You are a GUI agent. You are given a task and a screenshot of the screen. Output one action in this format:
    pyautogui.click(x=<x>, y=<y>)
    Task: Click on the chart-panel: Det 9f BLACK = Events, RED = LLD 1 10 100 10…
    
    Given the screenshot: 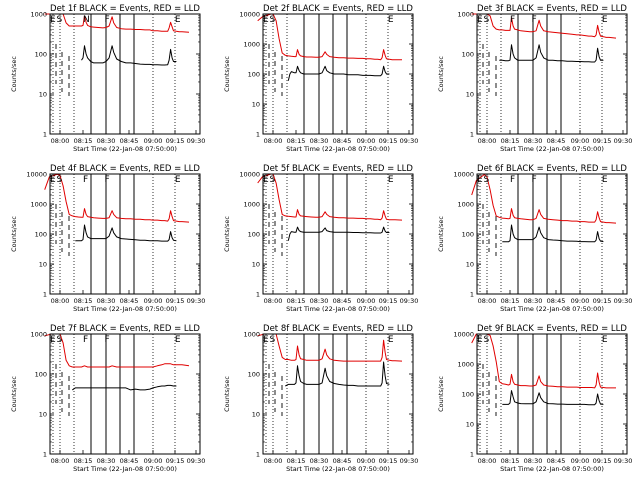 What is the action you would take?
    pyautogui.click(x=534, y=398)
    